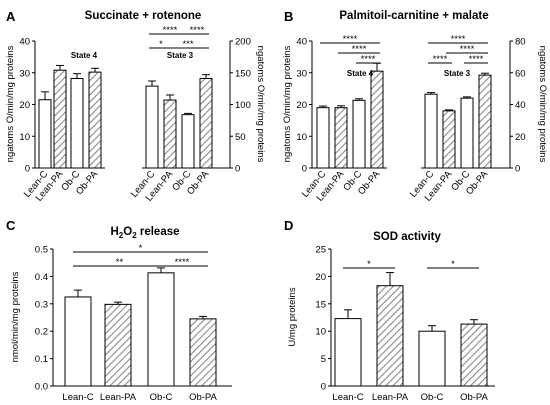 Image resolution: width=550 pixels, height=405 pixels. I want to click on panel-b-ytick-label-left: 30, so click(301, 73).